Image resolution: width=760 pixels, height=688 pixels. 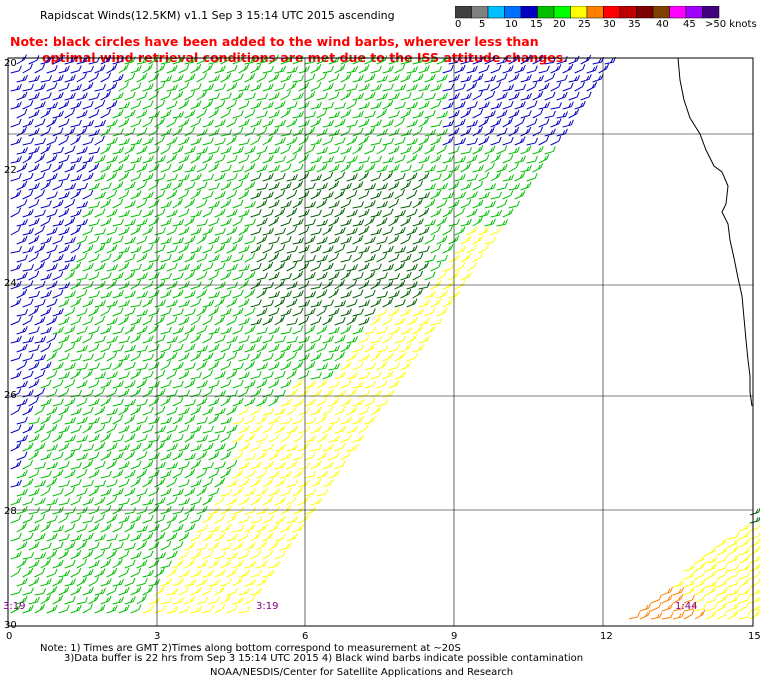 I want to click on longitude-label: 3, so click(x=157, y=636).